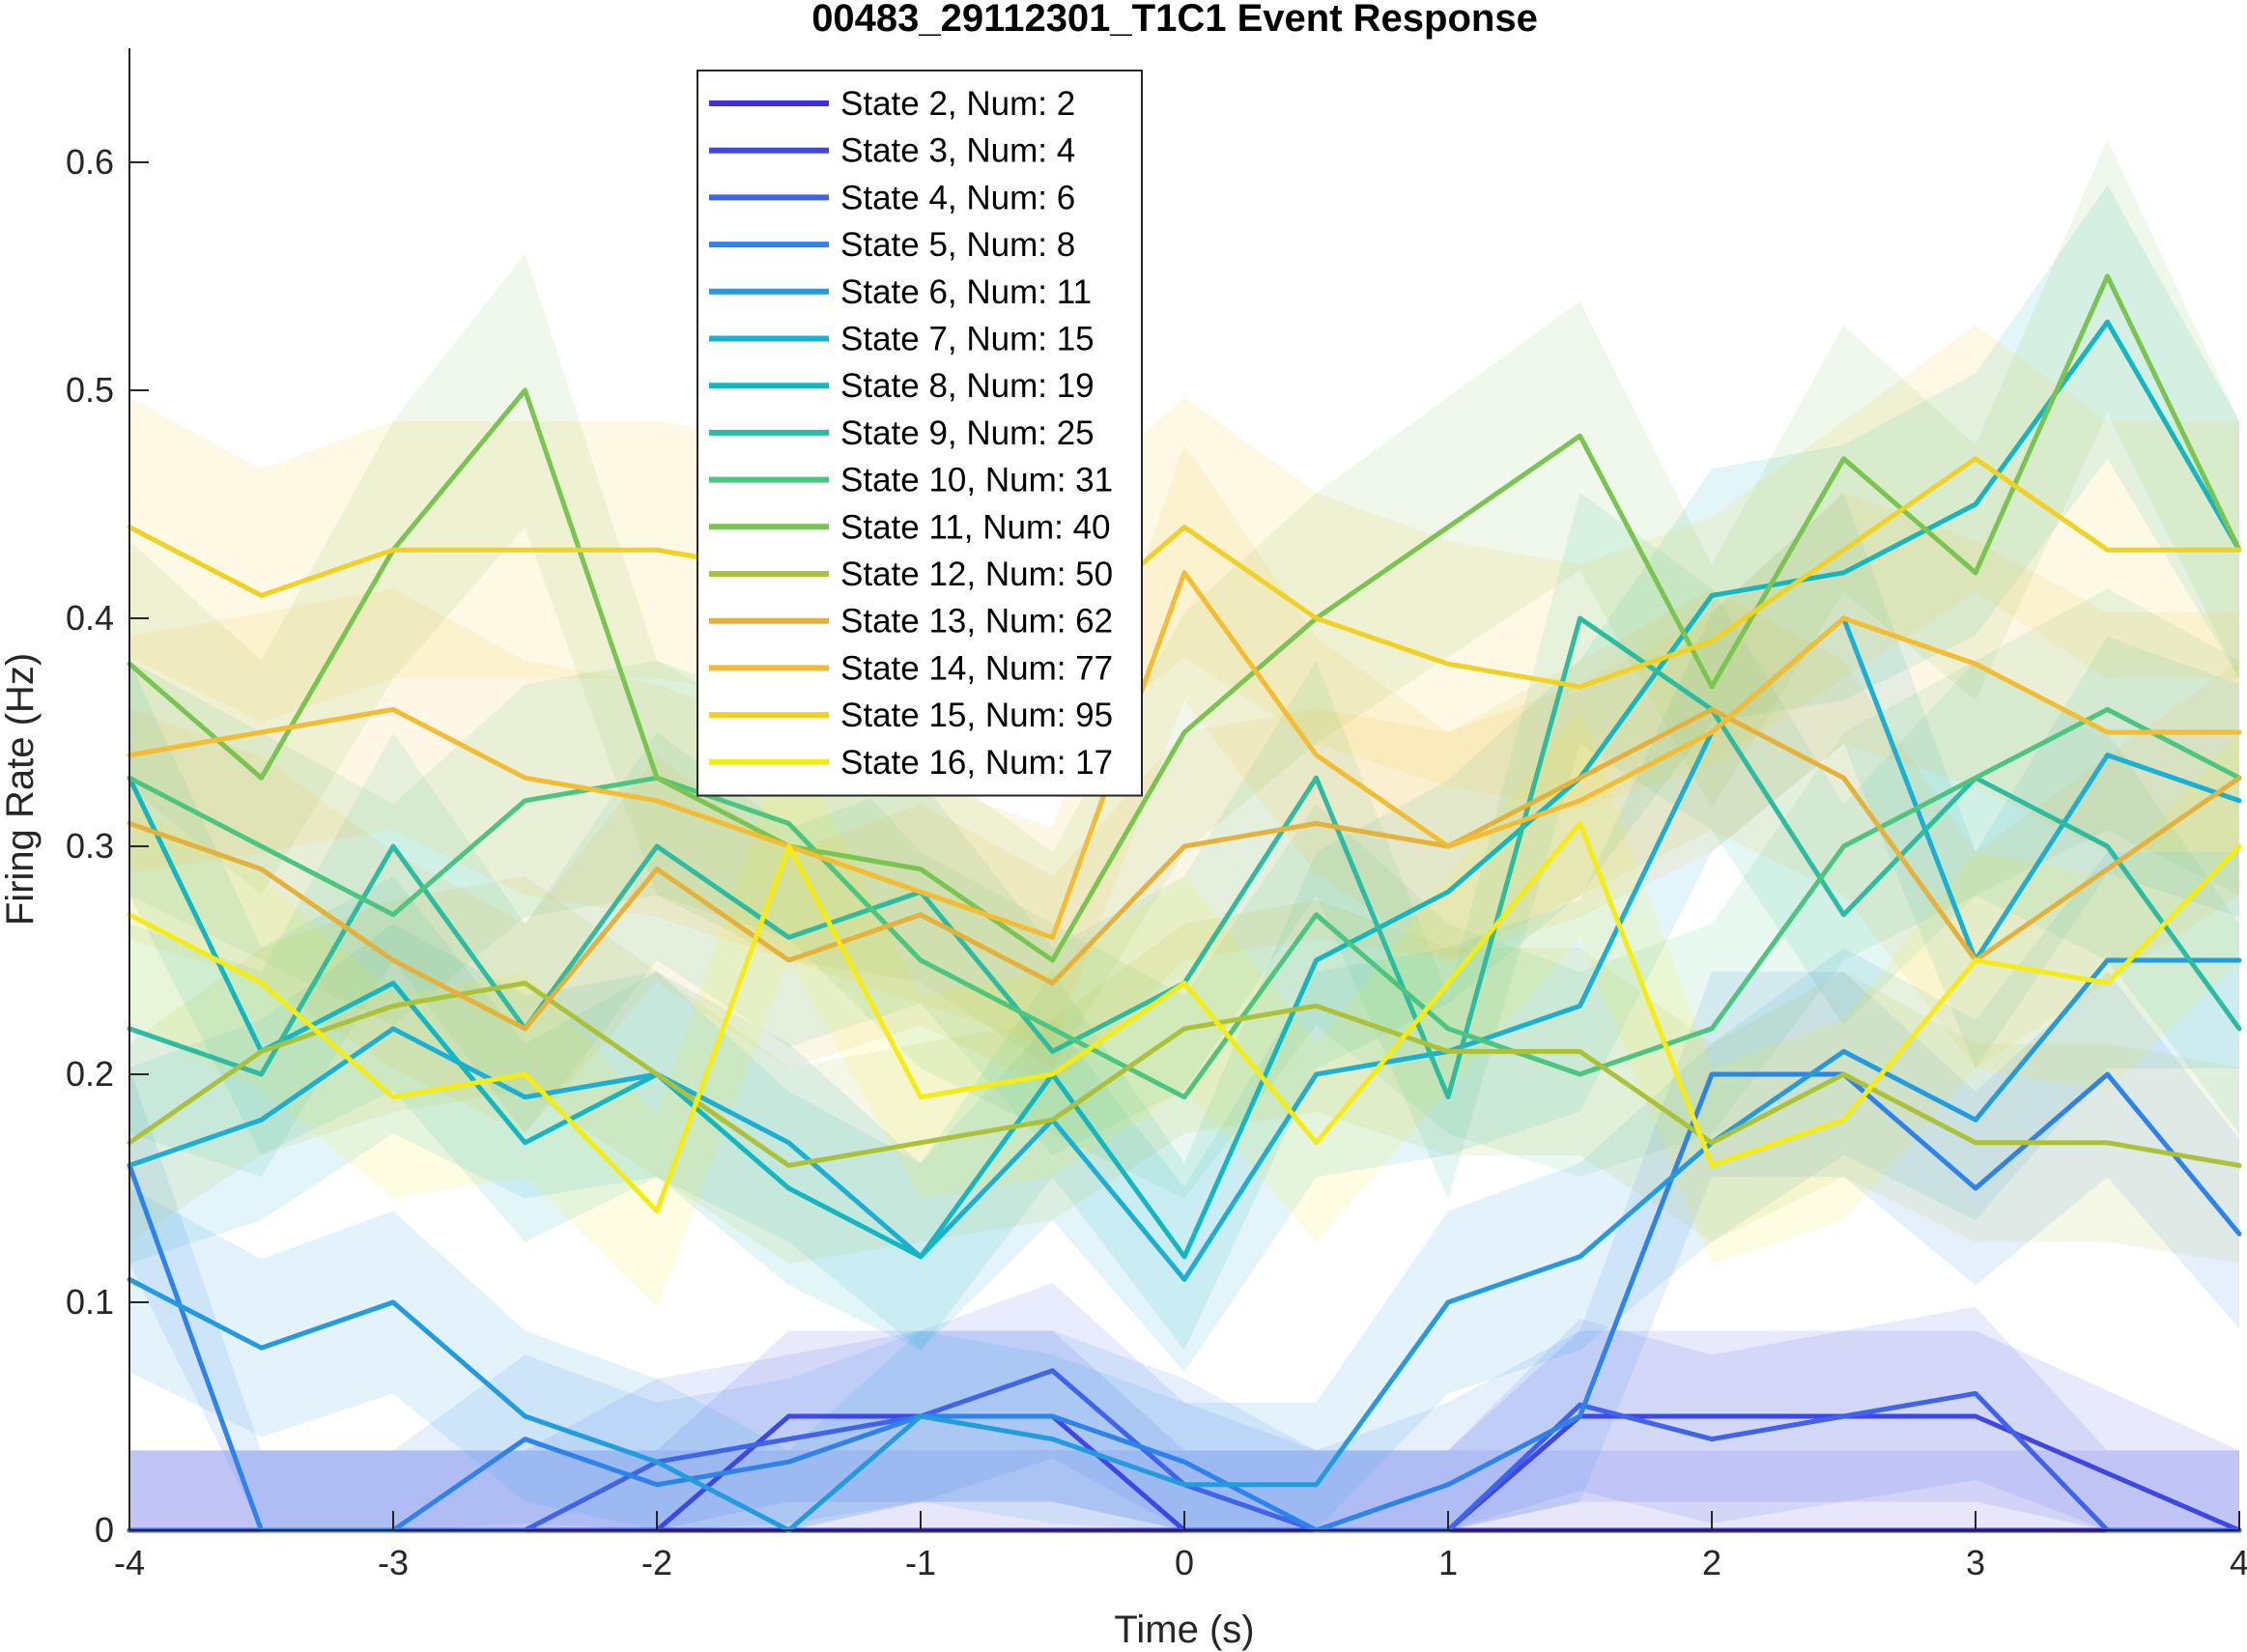  I want to click on x-tick-label: -2, so click(656, 1562).